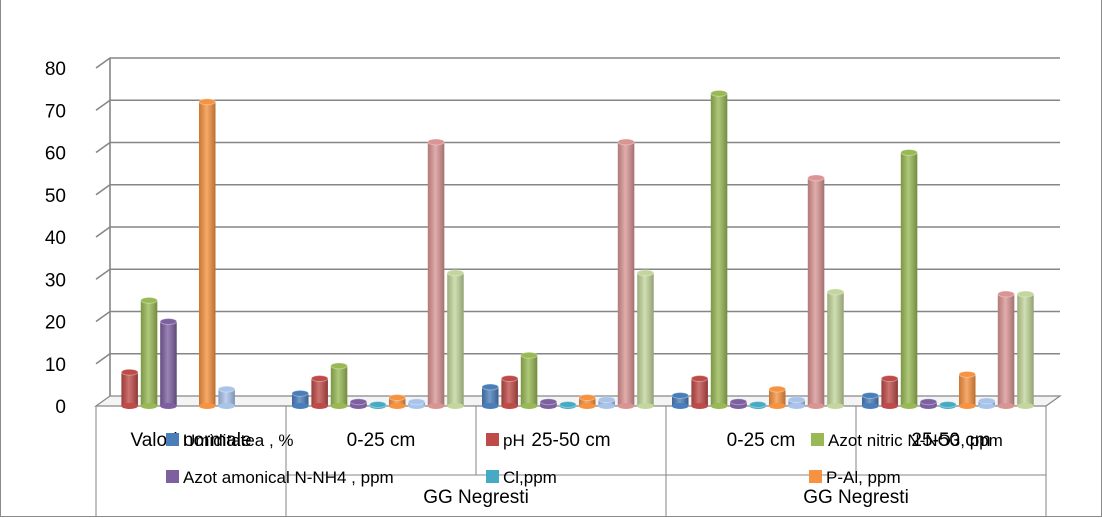 This screenshot has width=1102, height=518. I want to click on y-tick-label: 10, so click(55, 365).